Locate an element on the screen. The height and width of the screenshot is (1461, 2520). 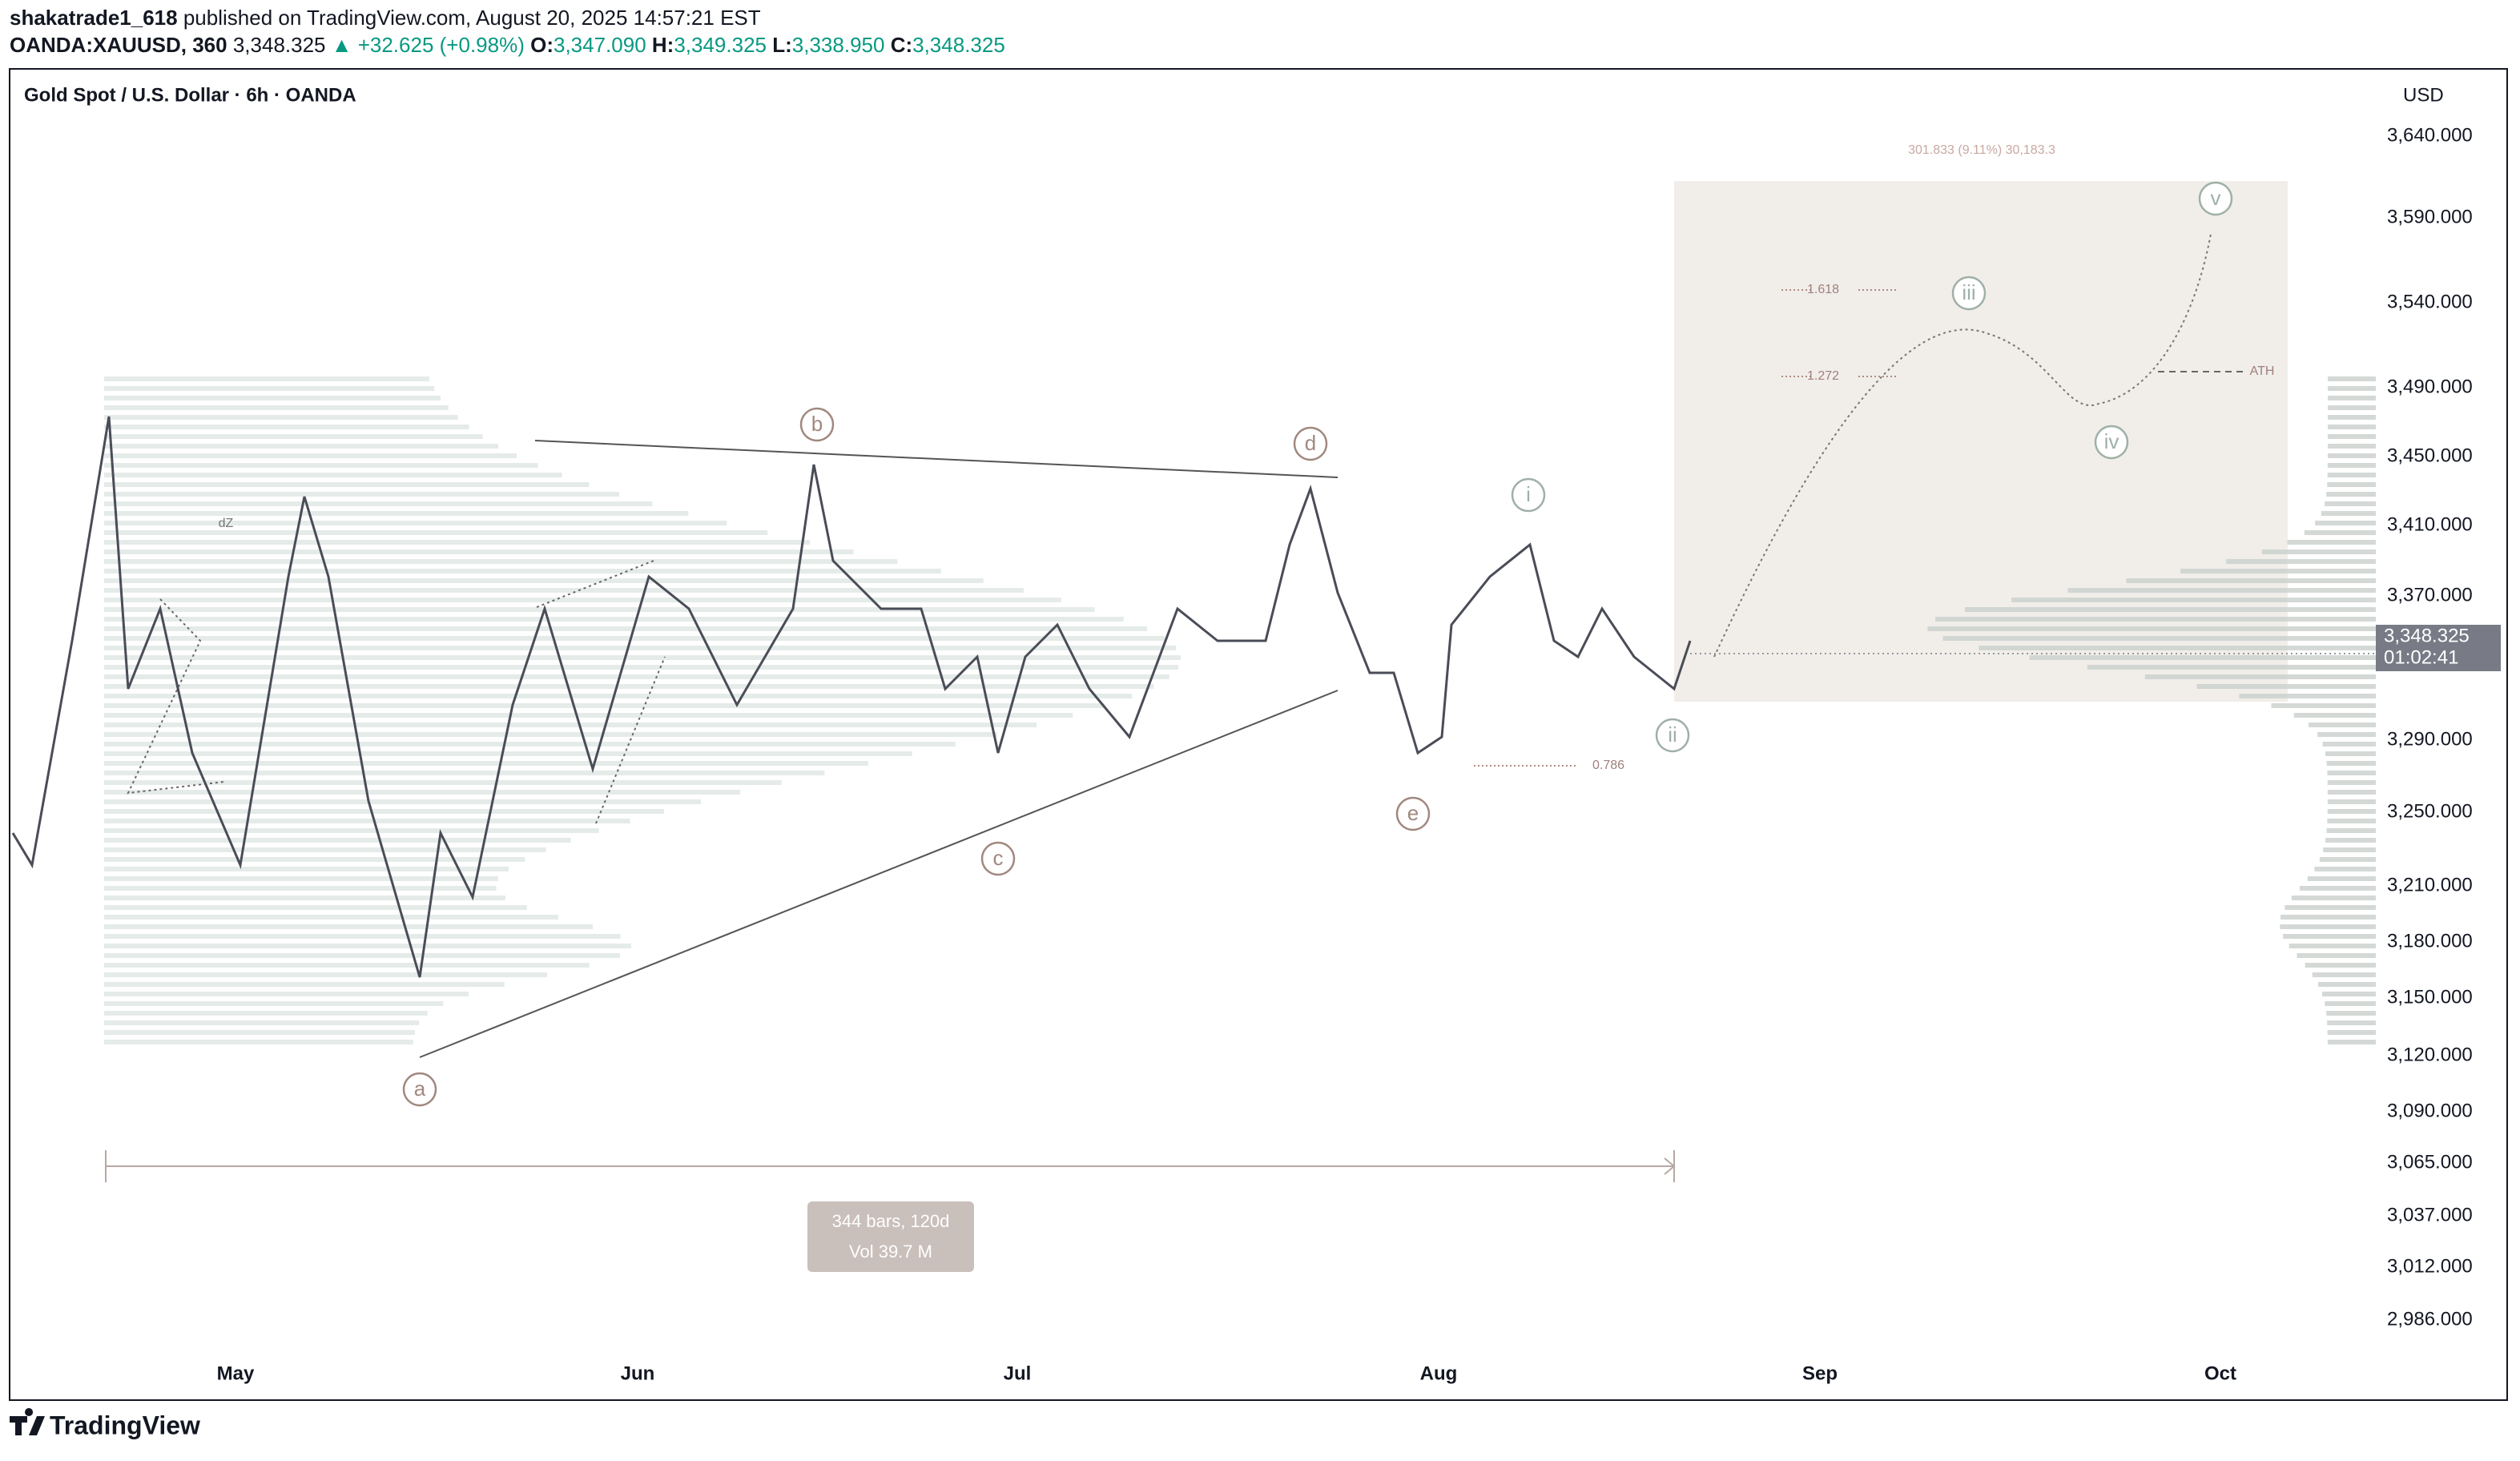
measure-bars: 344 bars, 120d is located at coordinates (891, 1221).